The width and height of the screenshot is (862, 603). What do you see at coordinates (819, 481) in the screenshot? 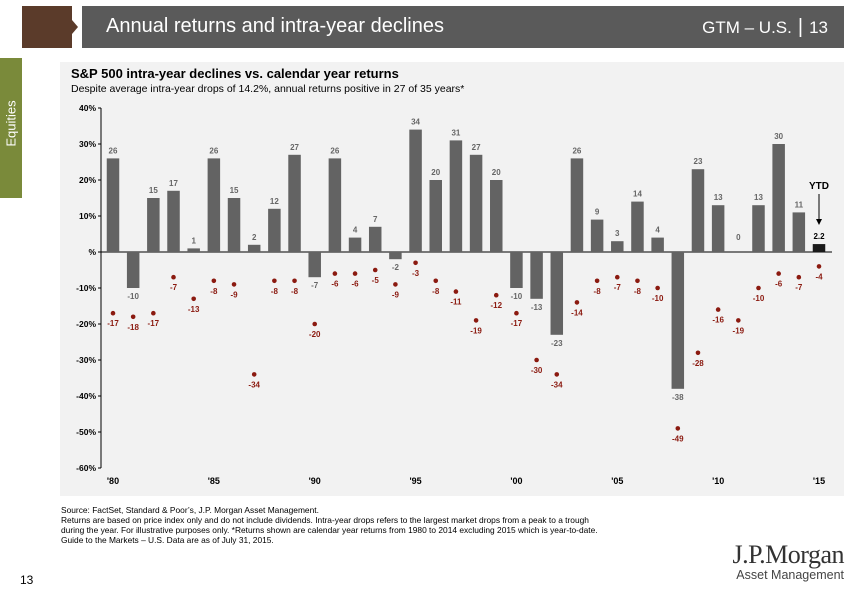
I see `x-tick-label: '15` at bounding box center [819, 481].